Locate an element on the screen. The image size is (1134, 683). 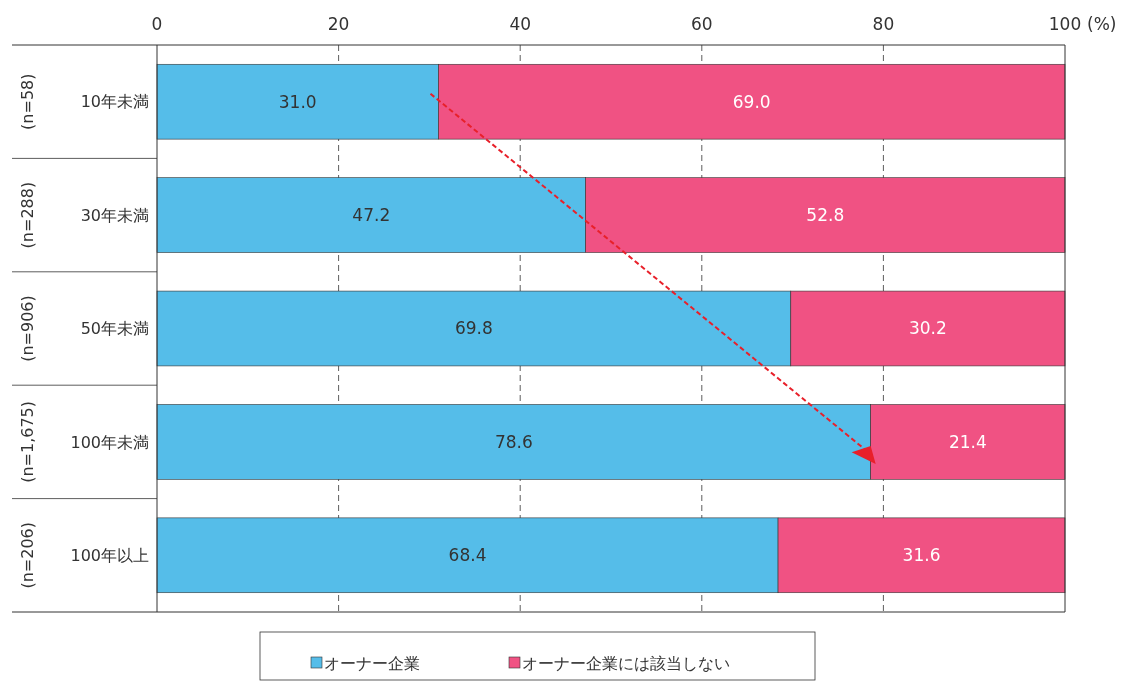
data-label: 68.4 is located at coordinates (467, 555).